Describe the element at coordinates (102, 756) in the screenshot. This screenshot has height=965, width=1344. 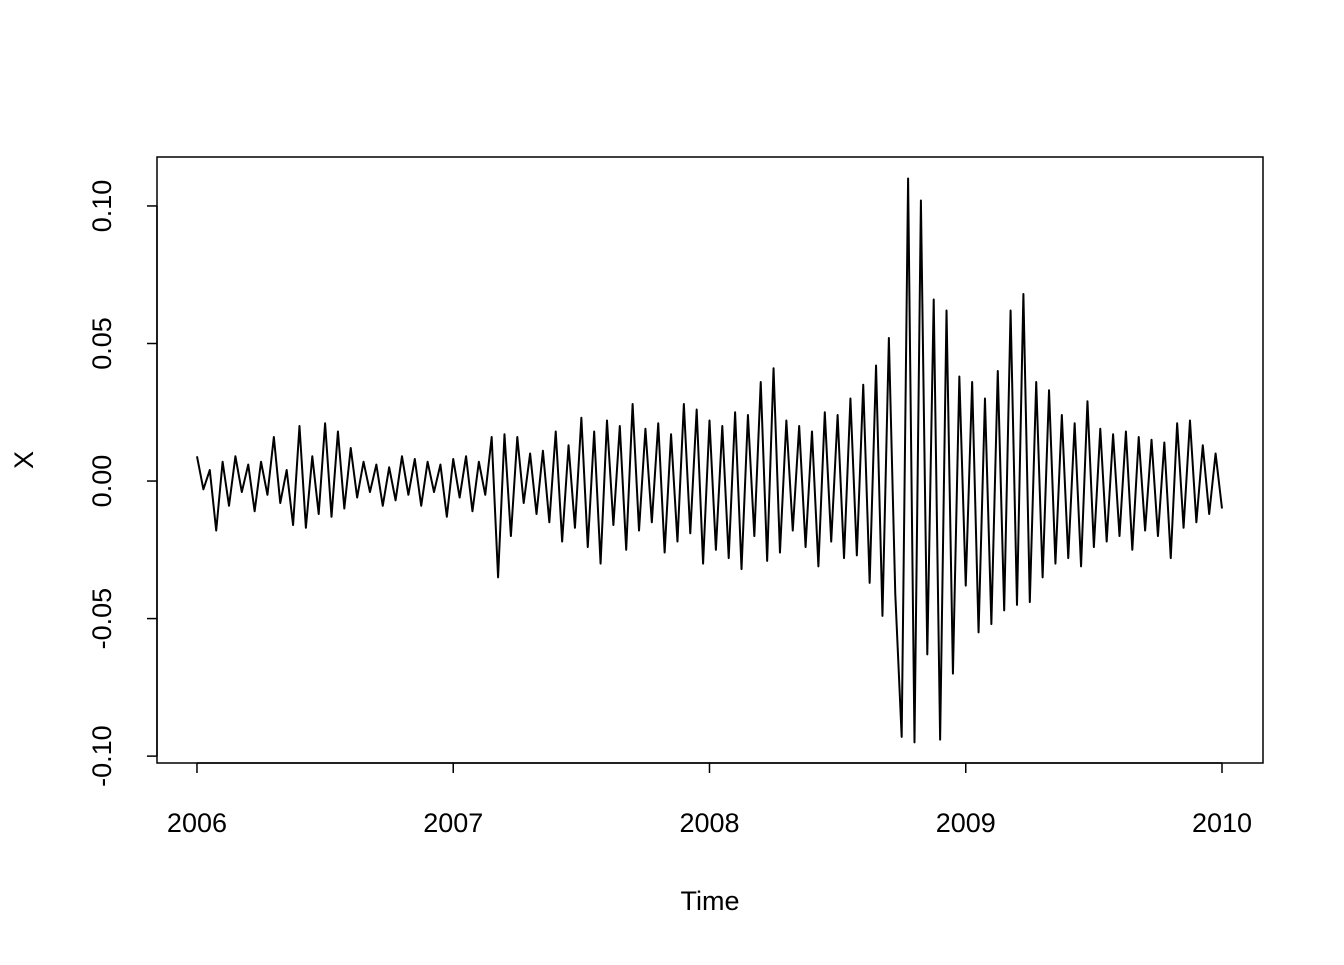
I see `y-tick-label: -0.10` at that location.